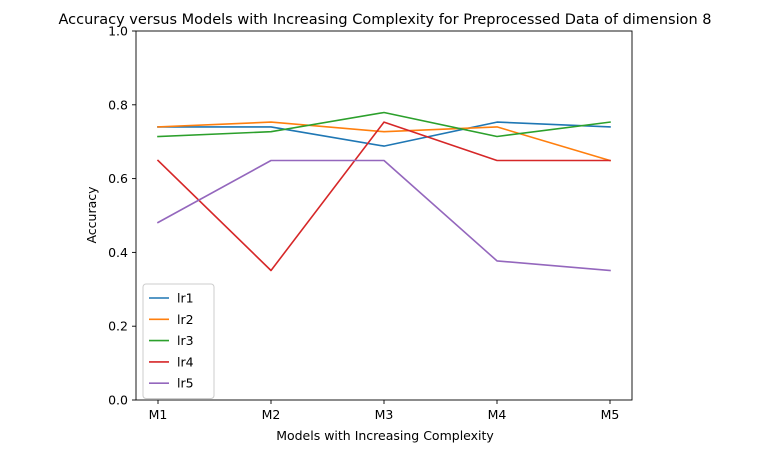 This screenshot has width=770, height=453. What do you see at coordinates (118, 178) in the screenshot?
I see `y-tick-label: 0.6` at bounding box center [118, 178].